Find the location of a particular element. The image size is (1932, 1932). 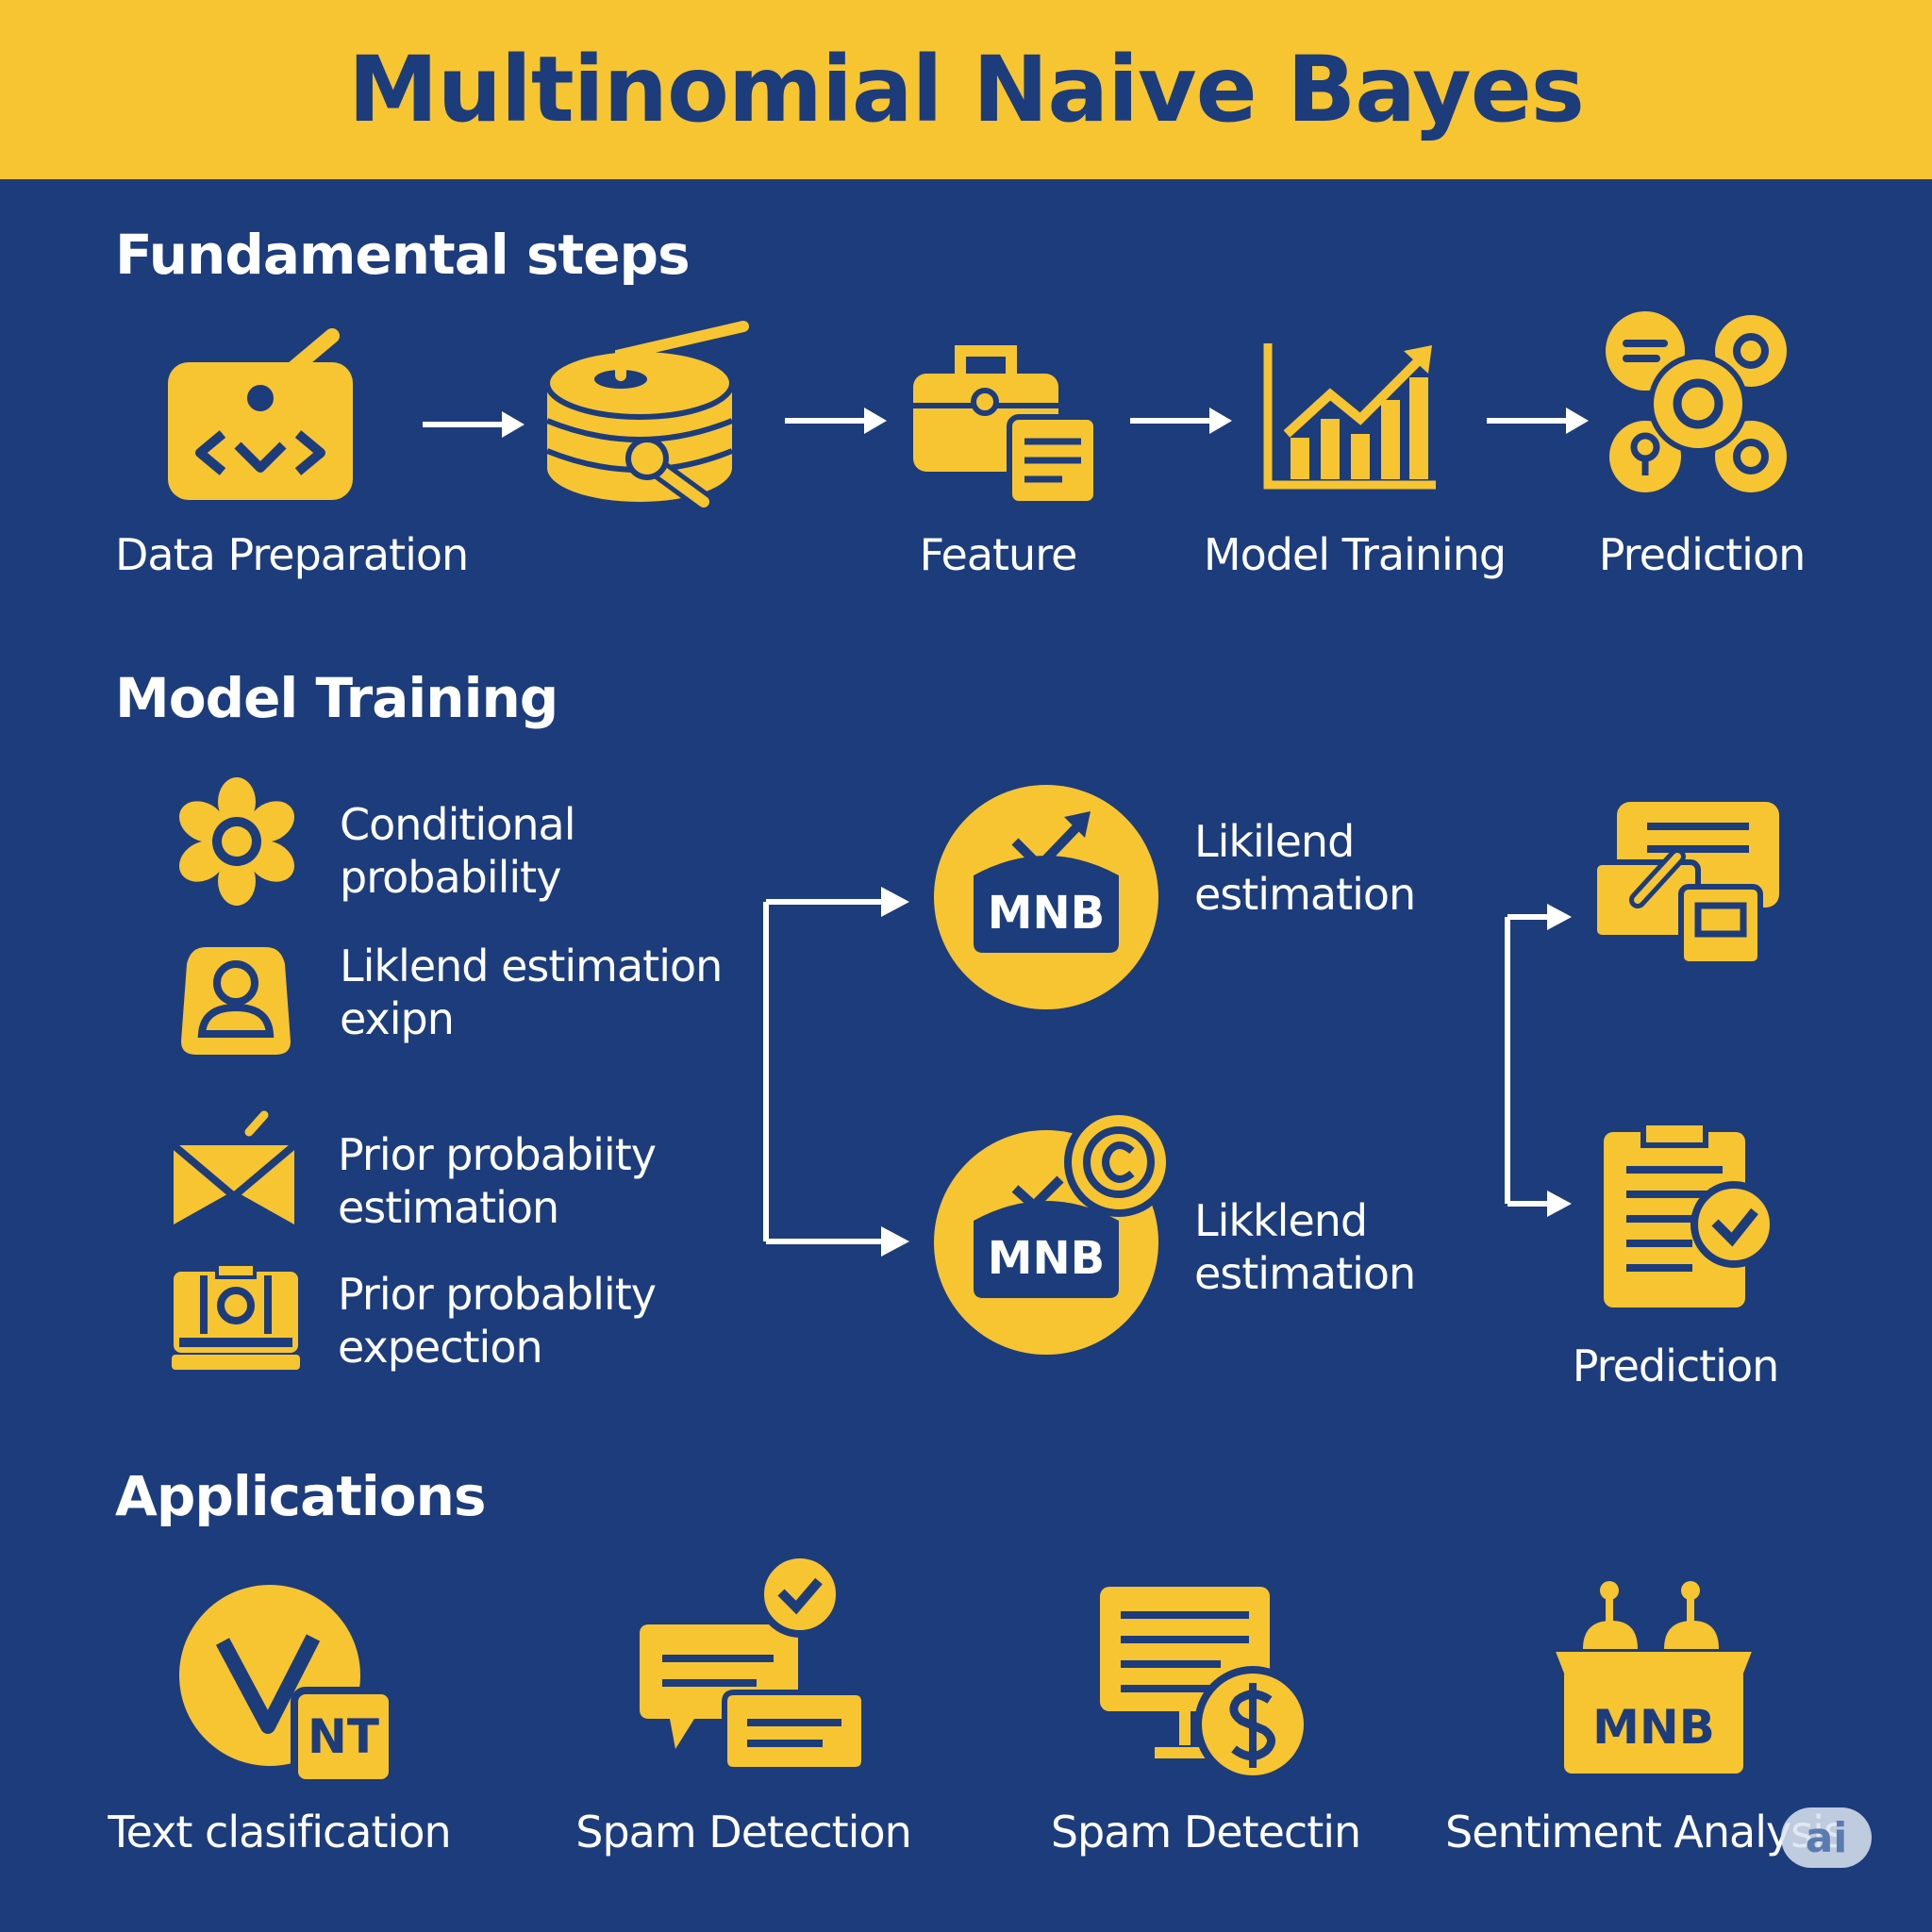

bar-chart-trend-icon is located at coordinates (1351, 417).